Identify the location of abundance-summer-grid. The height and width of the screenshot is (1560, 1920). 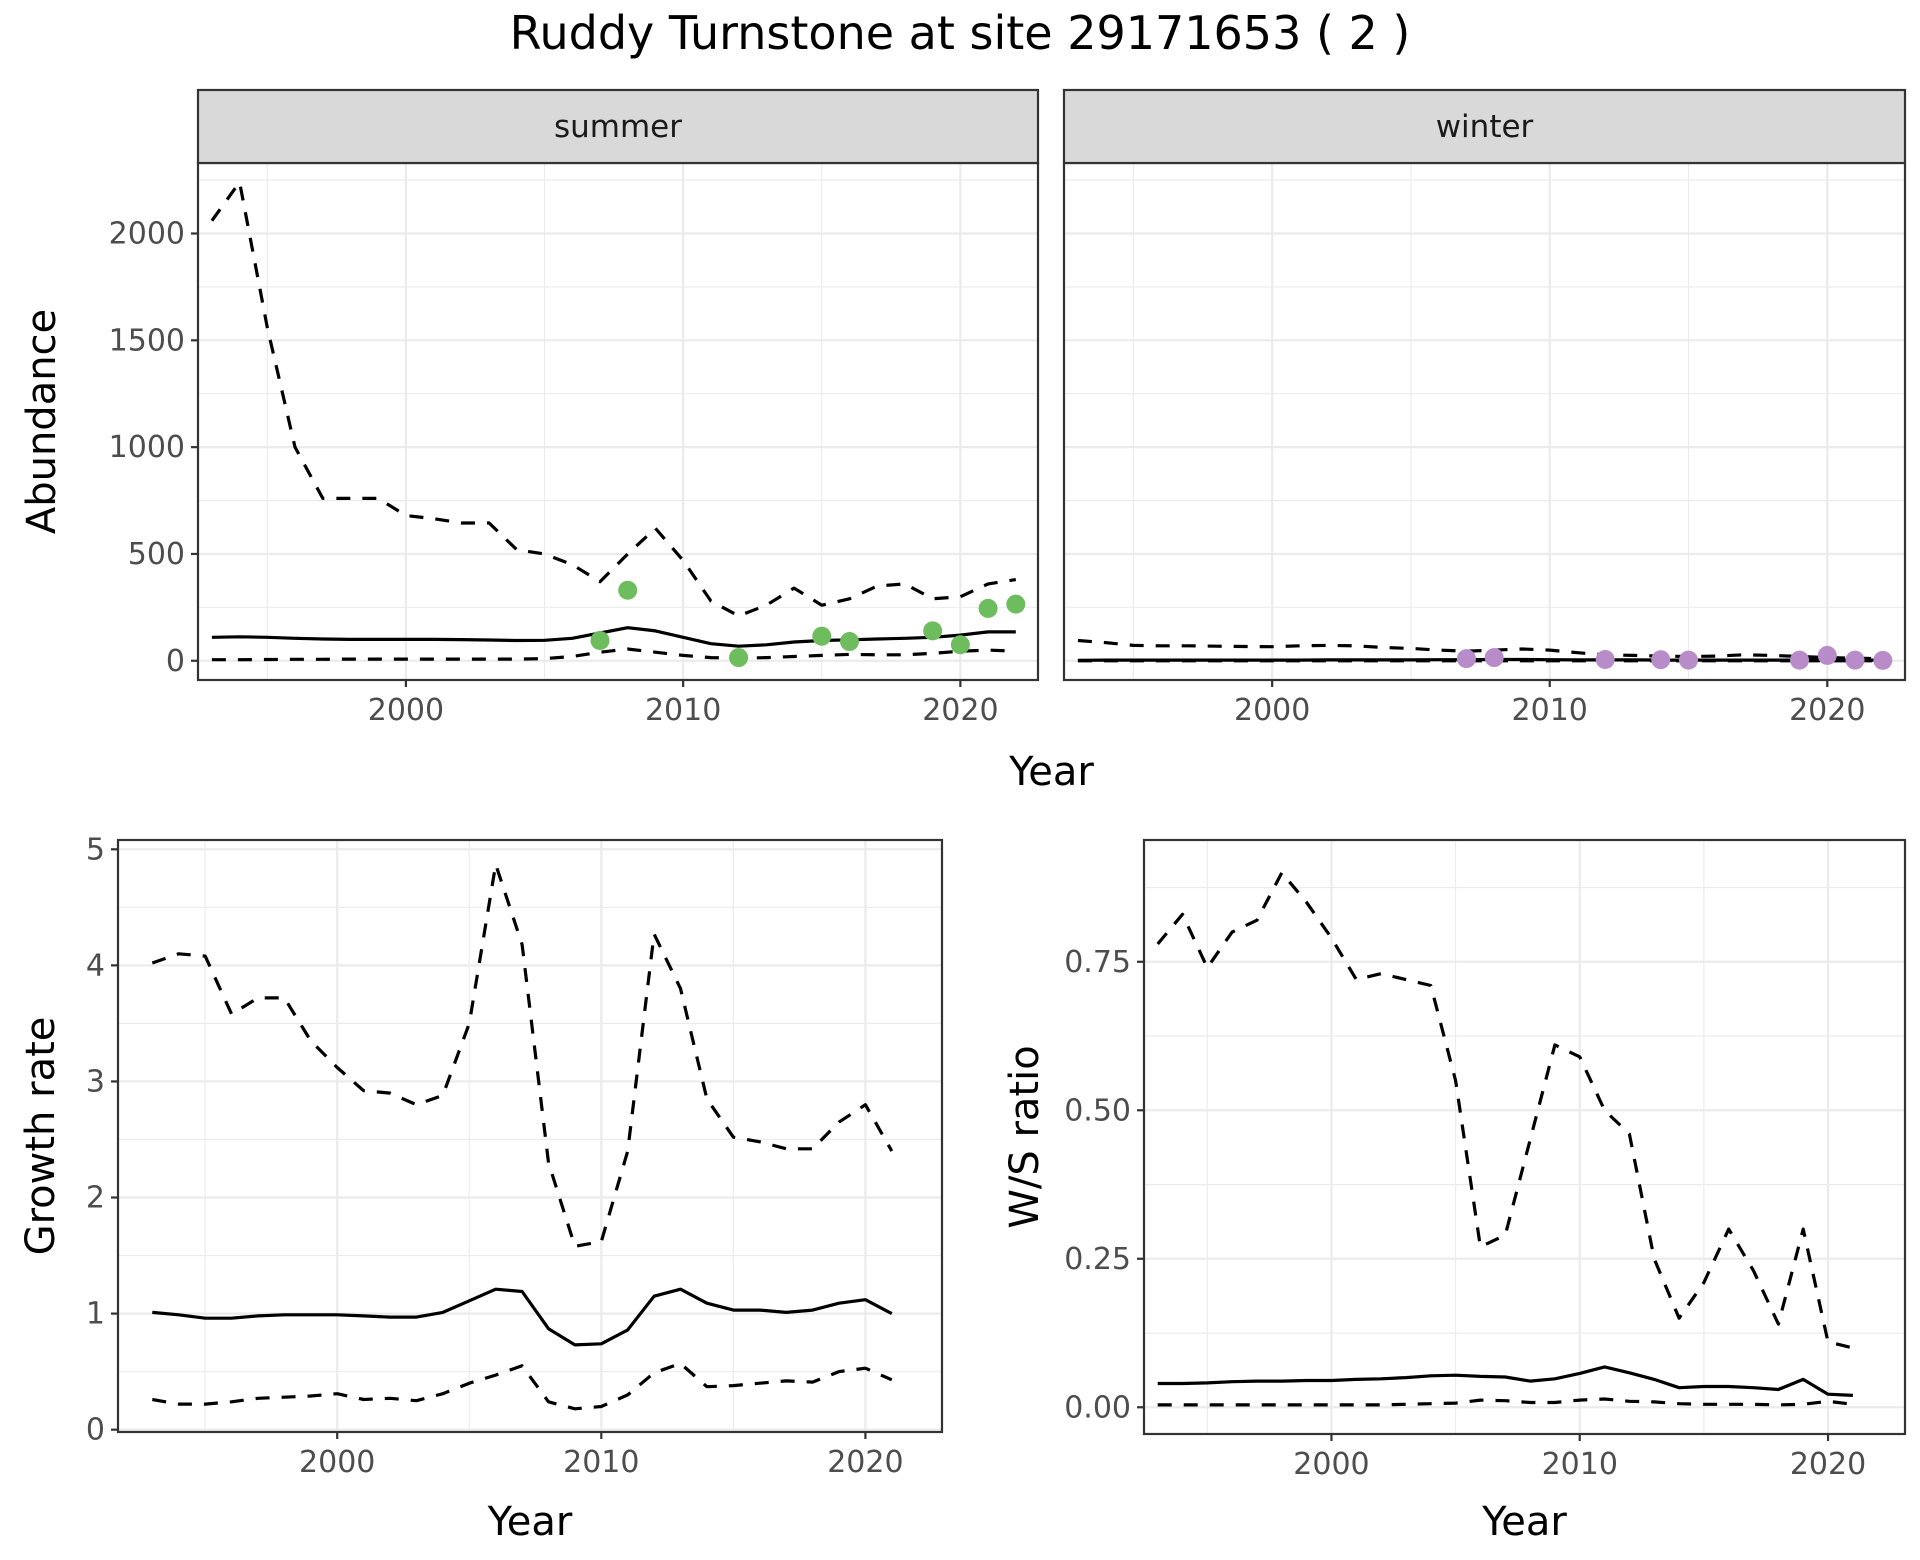
(618, 421).